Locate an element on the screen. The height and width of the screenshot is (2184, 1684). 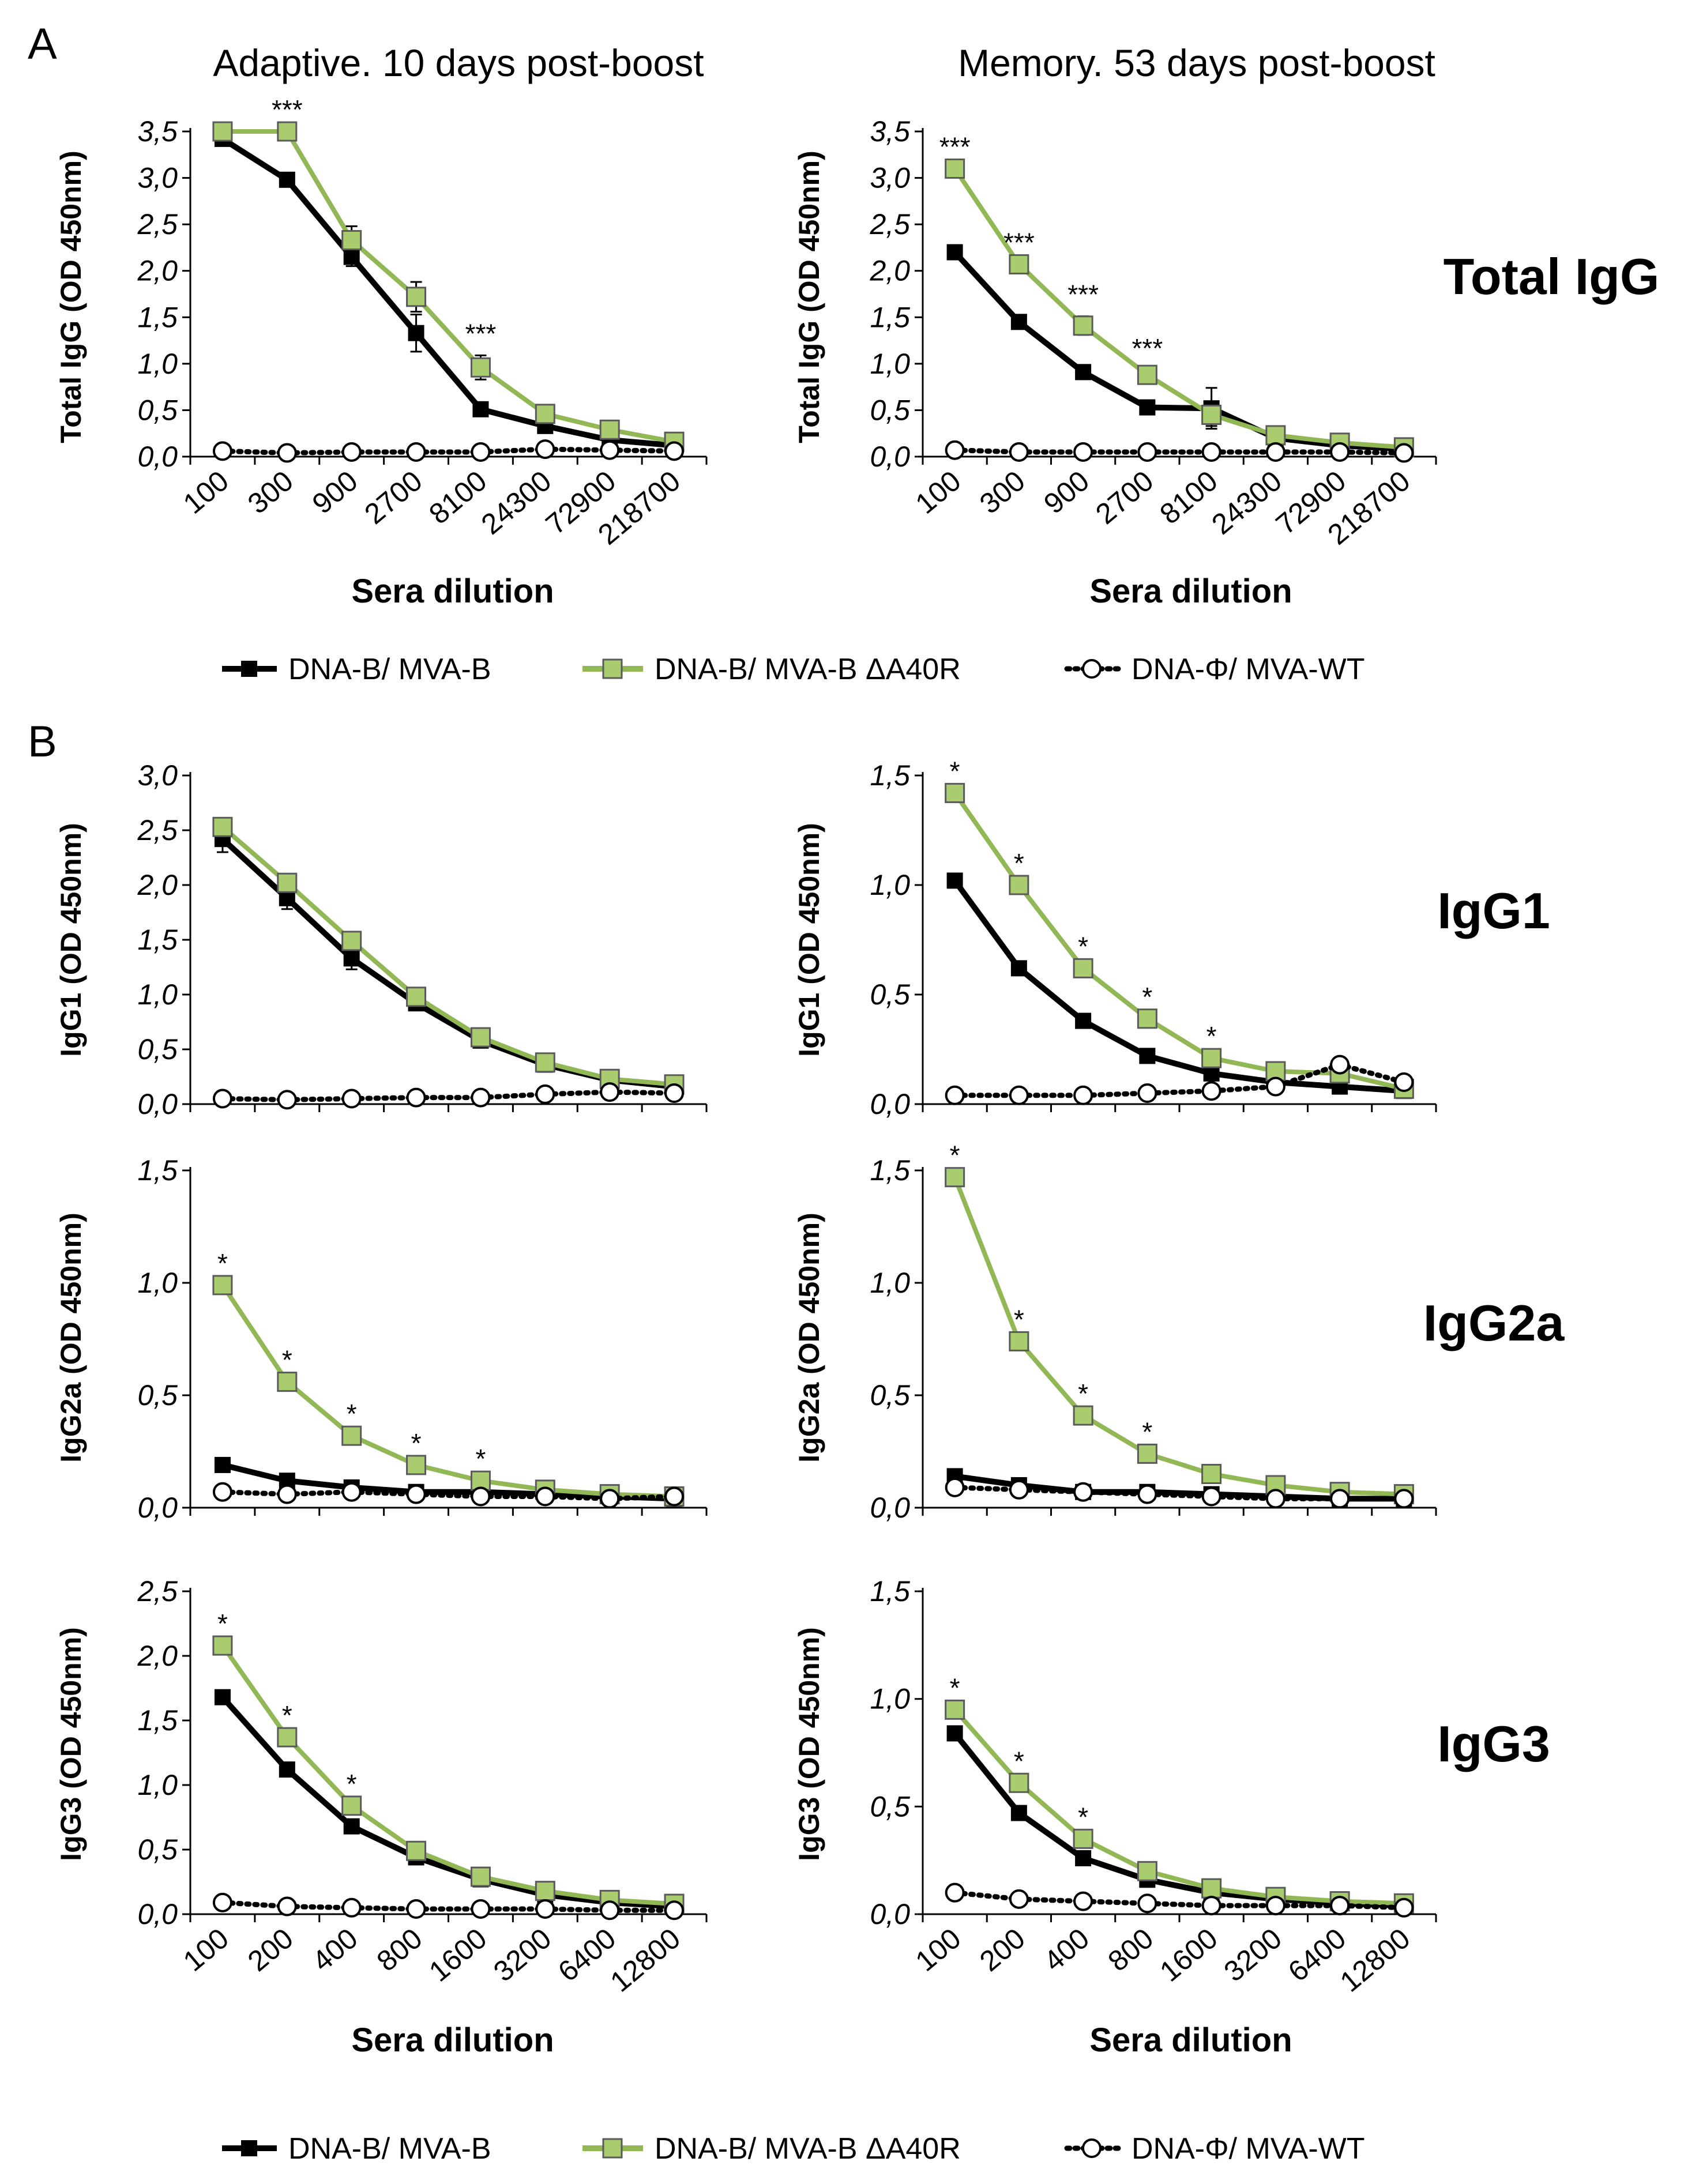
x-tick-label: 900 is located at coordinates (1066, 493).